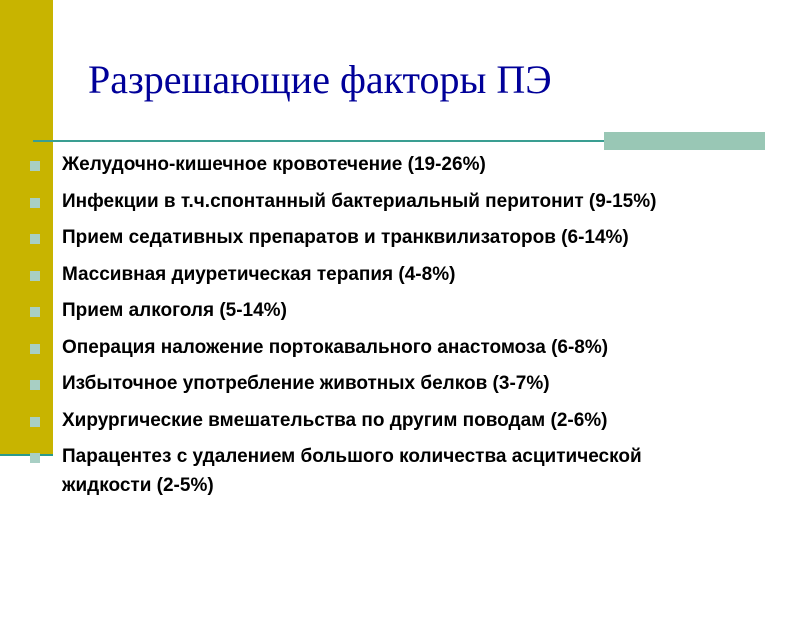  Describe the element at coordinates (26, 228) in the screenshot. I see `side-bar` at that location.